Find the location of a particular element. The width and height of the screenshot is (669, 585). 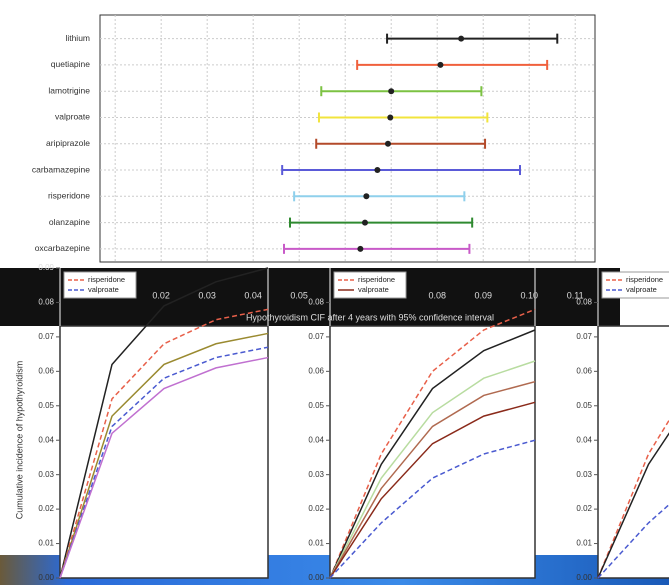

category-label: oxcarbazepine is located at coordinates (63, 248).